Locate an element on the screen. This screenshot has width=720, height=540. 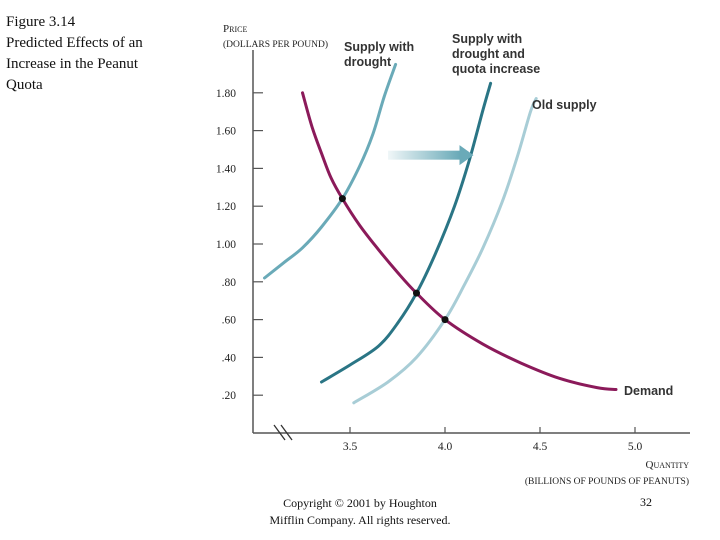
series-label-line: drought is located at coordinates (368, 62).